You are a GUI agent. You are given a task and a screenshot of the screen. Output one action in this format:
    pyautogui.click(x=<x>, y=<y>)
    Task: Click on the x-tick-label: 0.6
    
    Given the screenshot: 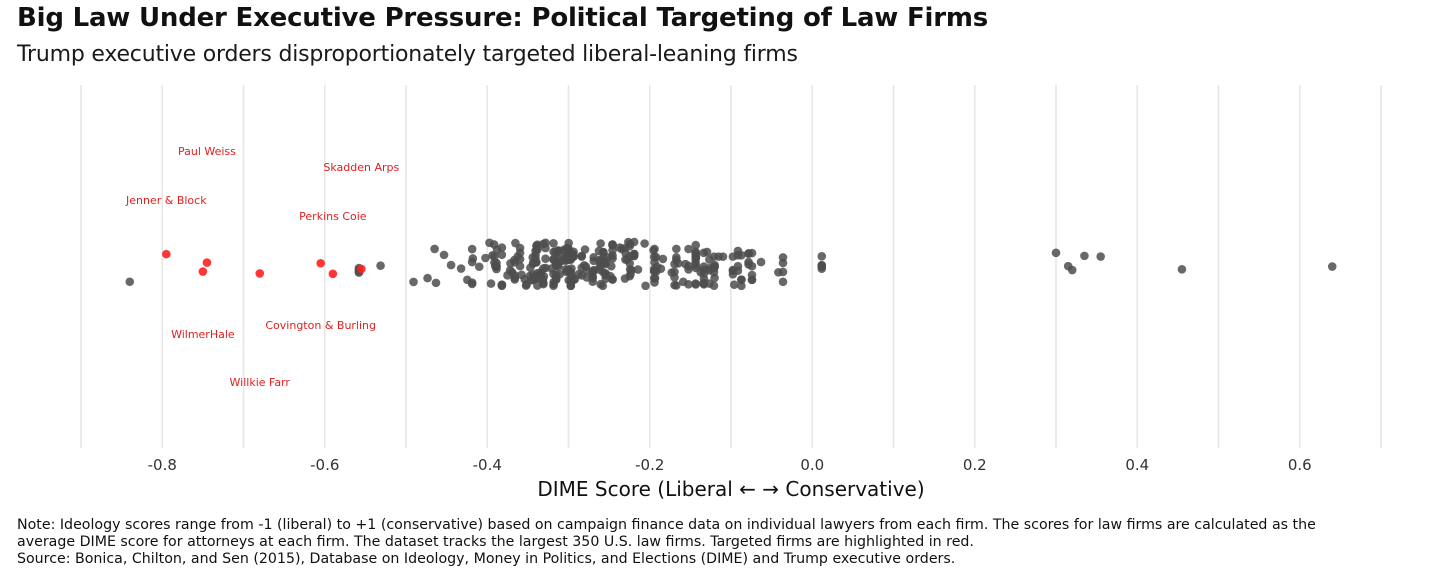 What is the action you would take?
    pyautogui.click(x=1300, y=465)
    